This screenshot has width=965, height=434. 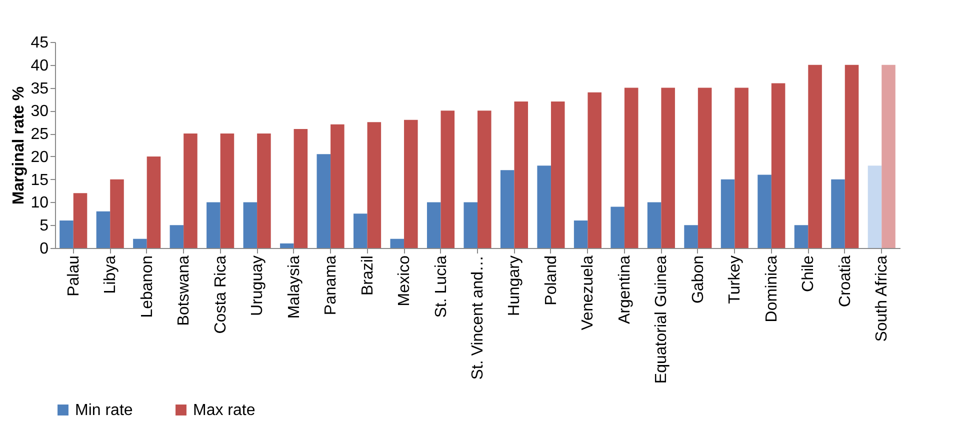 What do you see at coordinates (39, 157) in the screenshot?
I see `y-tick-label: 20` at bounding box center [39, 157].